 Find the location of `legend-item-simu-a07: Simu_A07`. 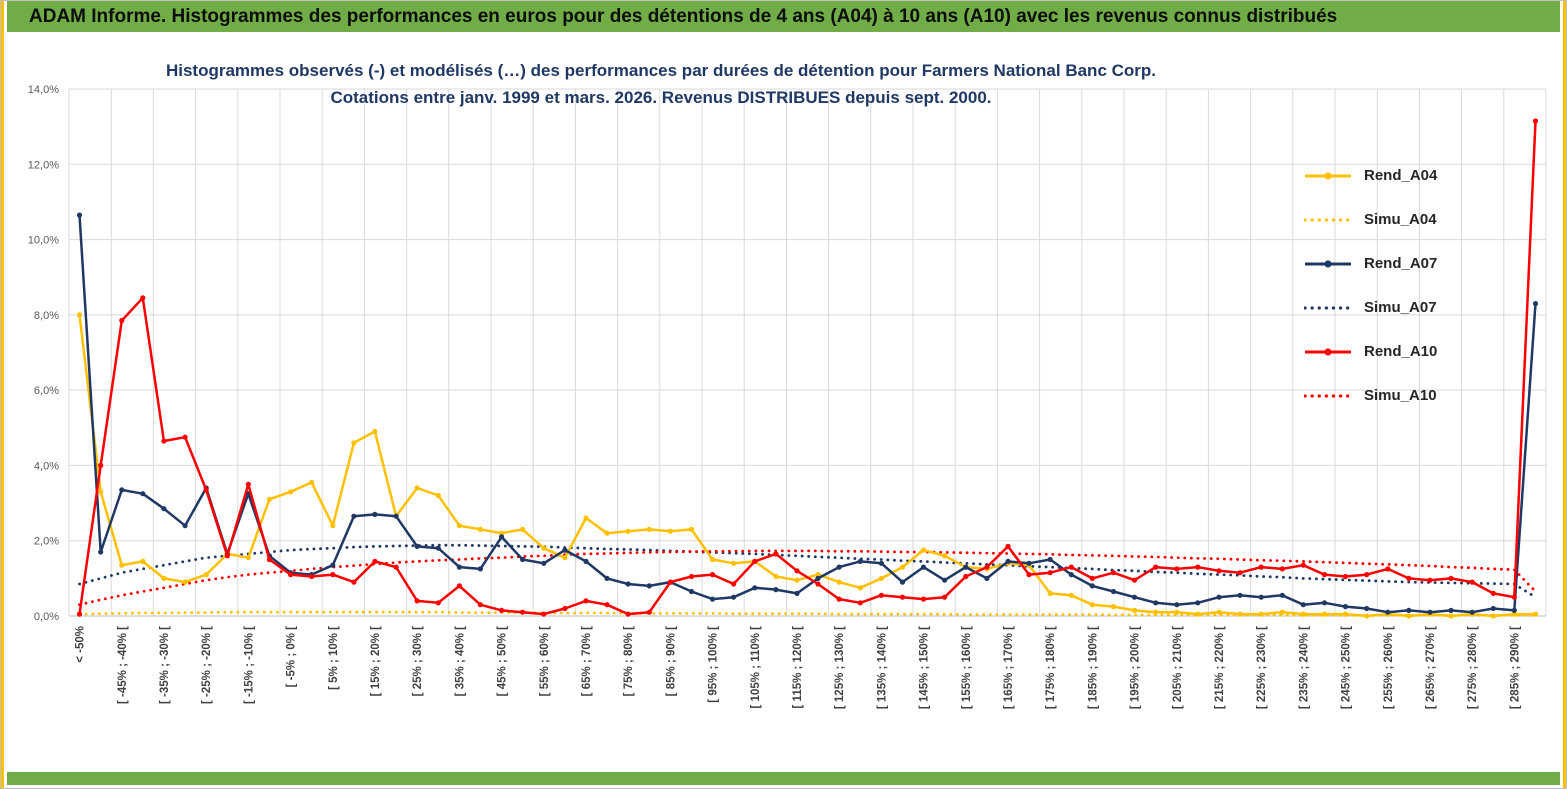

legend-item-simu-a07: Simu_A07 is located at coordinates (1370, 307).